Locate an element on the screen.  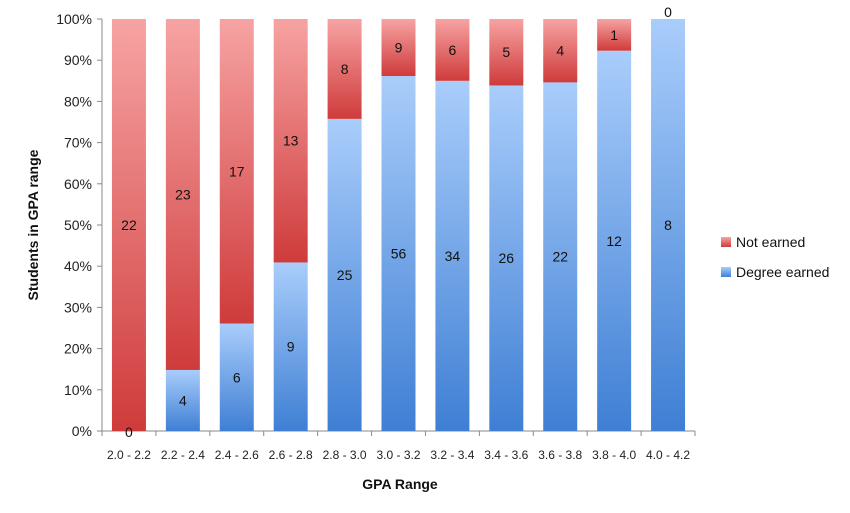
data-label-degree-earned: 56 is located at coordinates (399, 254).